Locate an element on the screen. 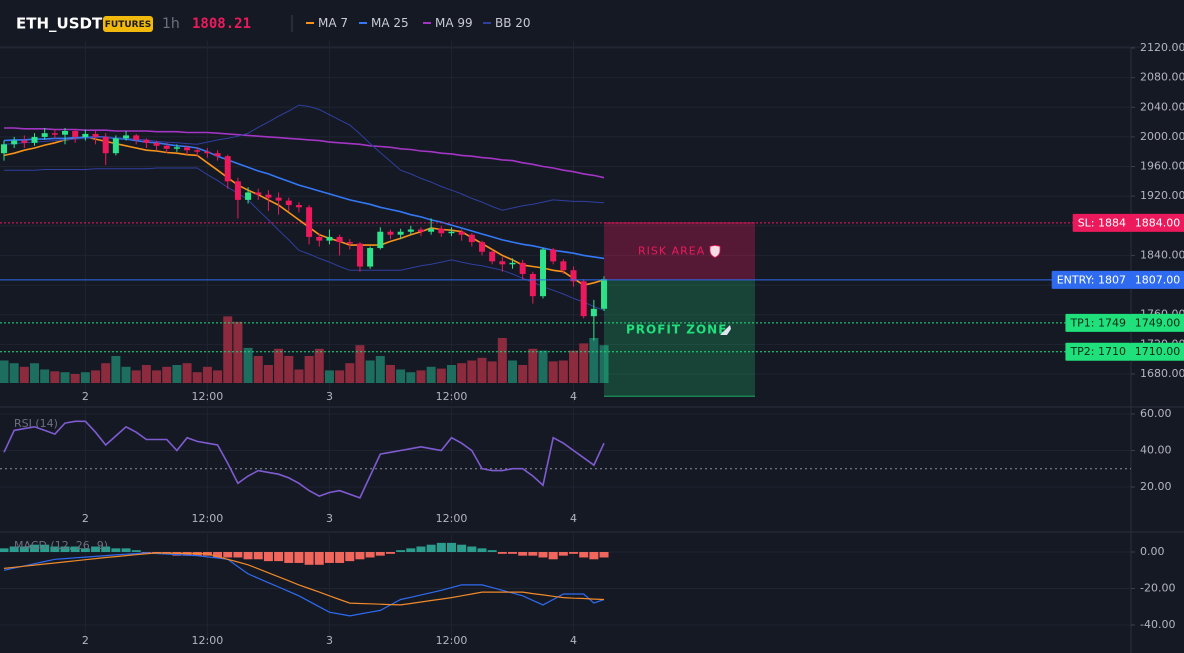 This screenshot has height=653, width=1184. pane-title: RSI (14) is located at coordinates (36, 423).